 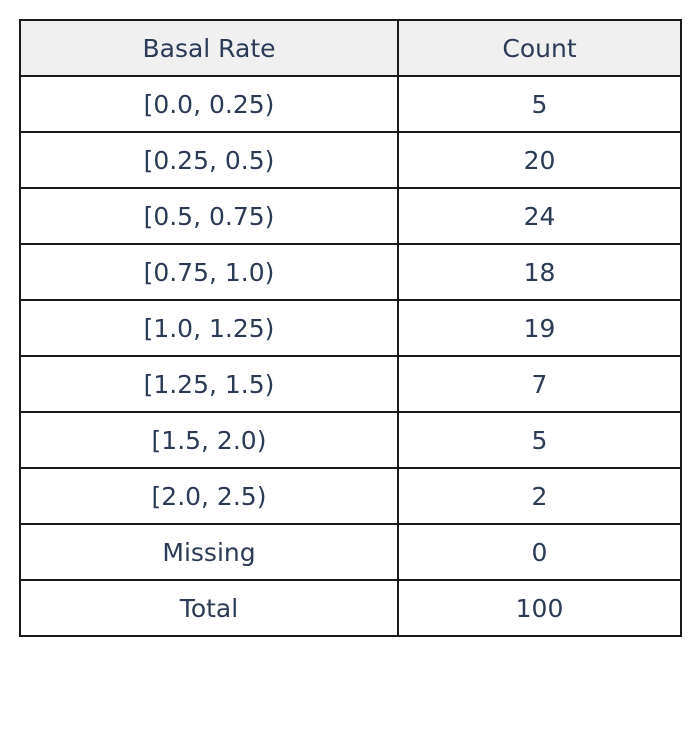 I want to click on table-row: [0.25, 0.5) 20, so click(x=350, y=160).